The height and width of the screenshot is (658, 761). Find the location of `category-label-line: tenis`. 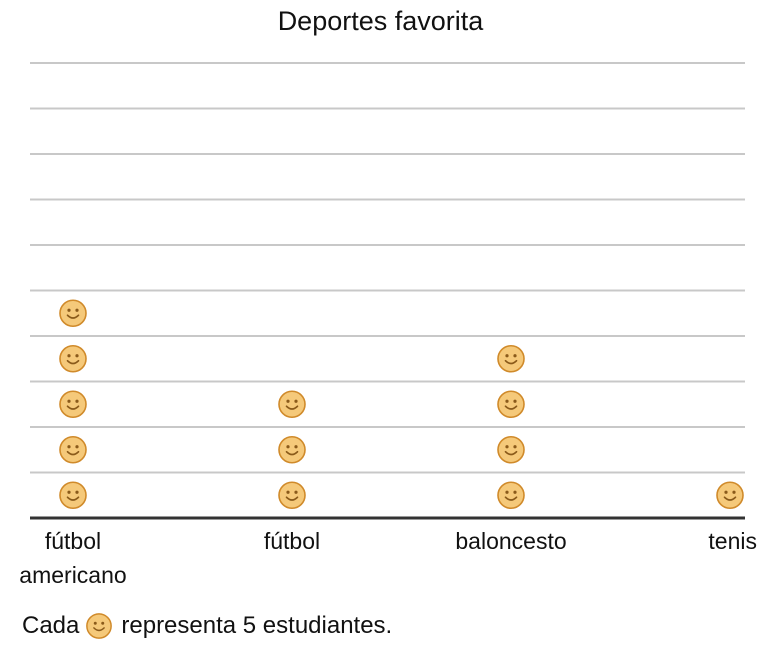

category-label-line: tenis is located at coordinates (732, 541).